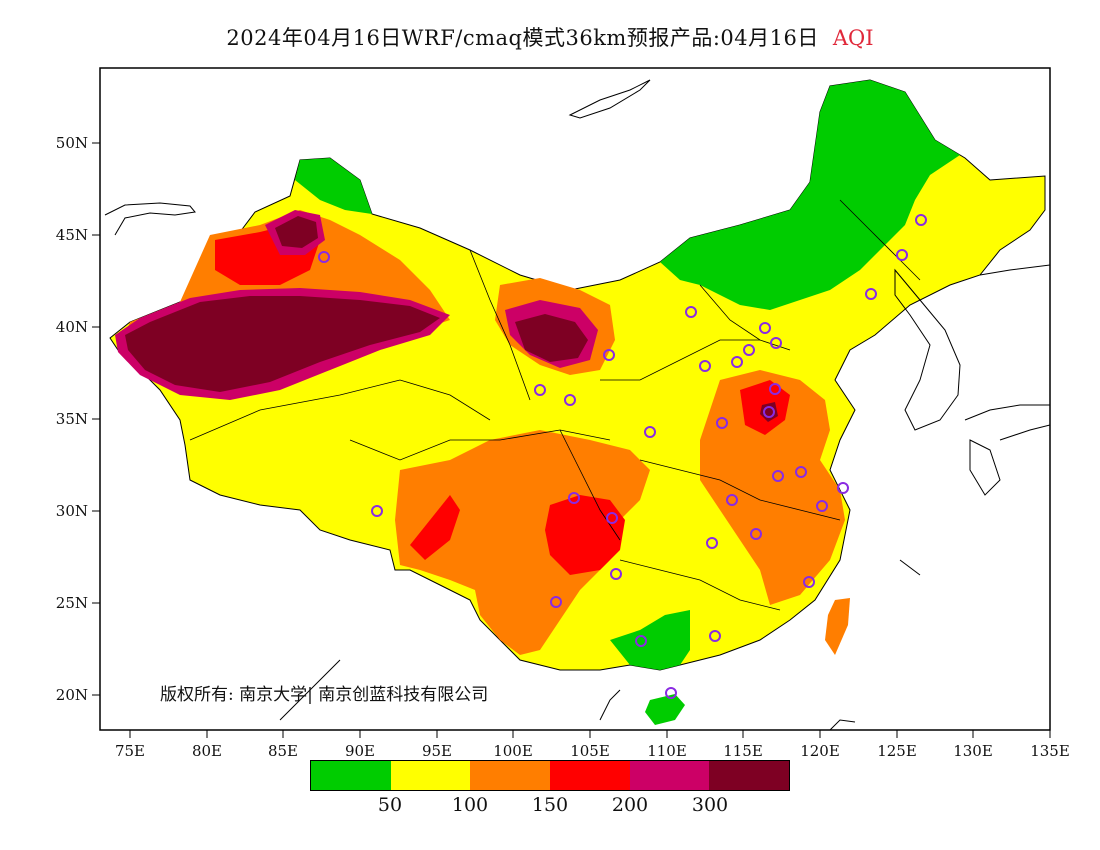  I want to click on legend-swatch-good, so click(351, 775).